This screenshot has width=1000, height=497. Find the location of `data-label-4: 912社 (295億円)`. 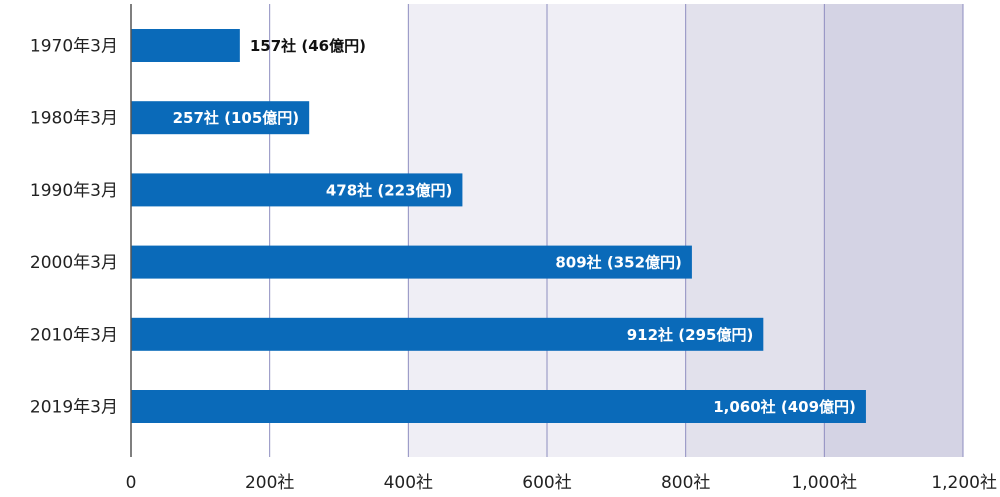

data-label-4: 912社 (295億円) is located at coordinates (690, 335).